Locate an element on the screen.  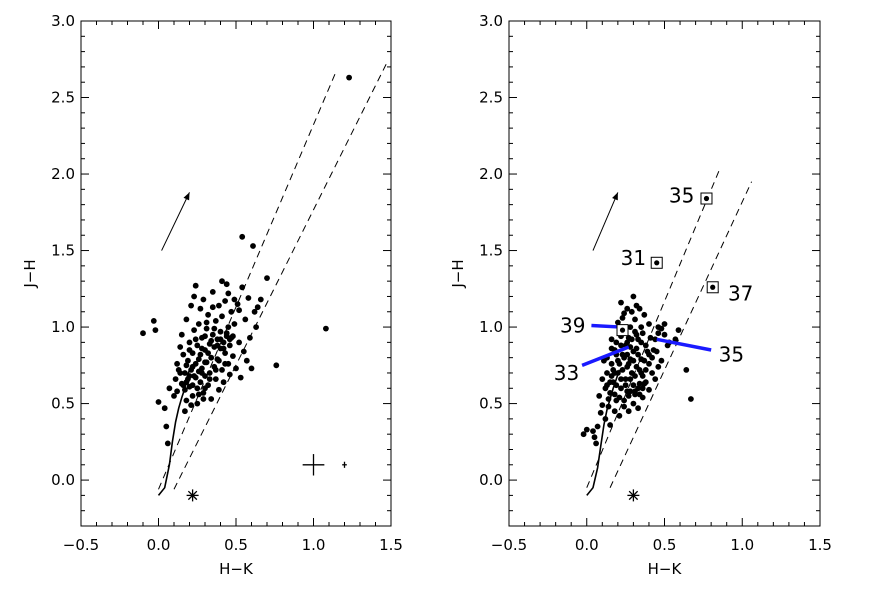
asterisk-marker is located at coordinates (192, 495).